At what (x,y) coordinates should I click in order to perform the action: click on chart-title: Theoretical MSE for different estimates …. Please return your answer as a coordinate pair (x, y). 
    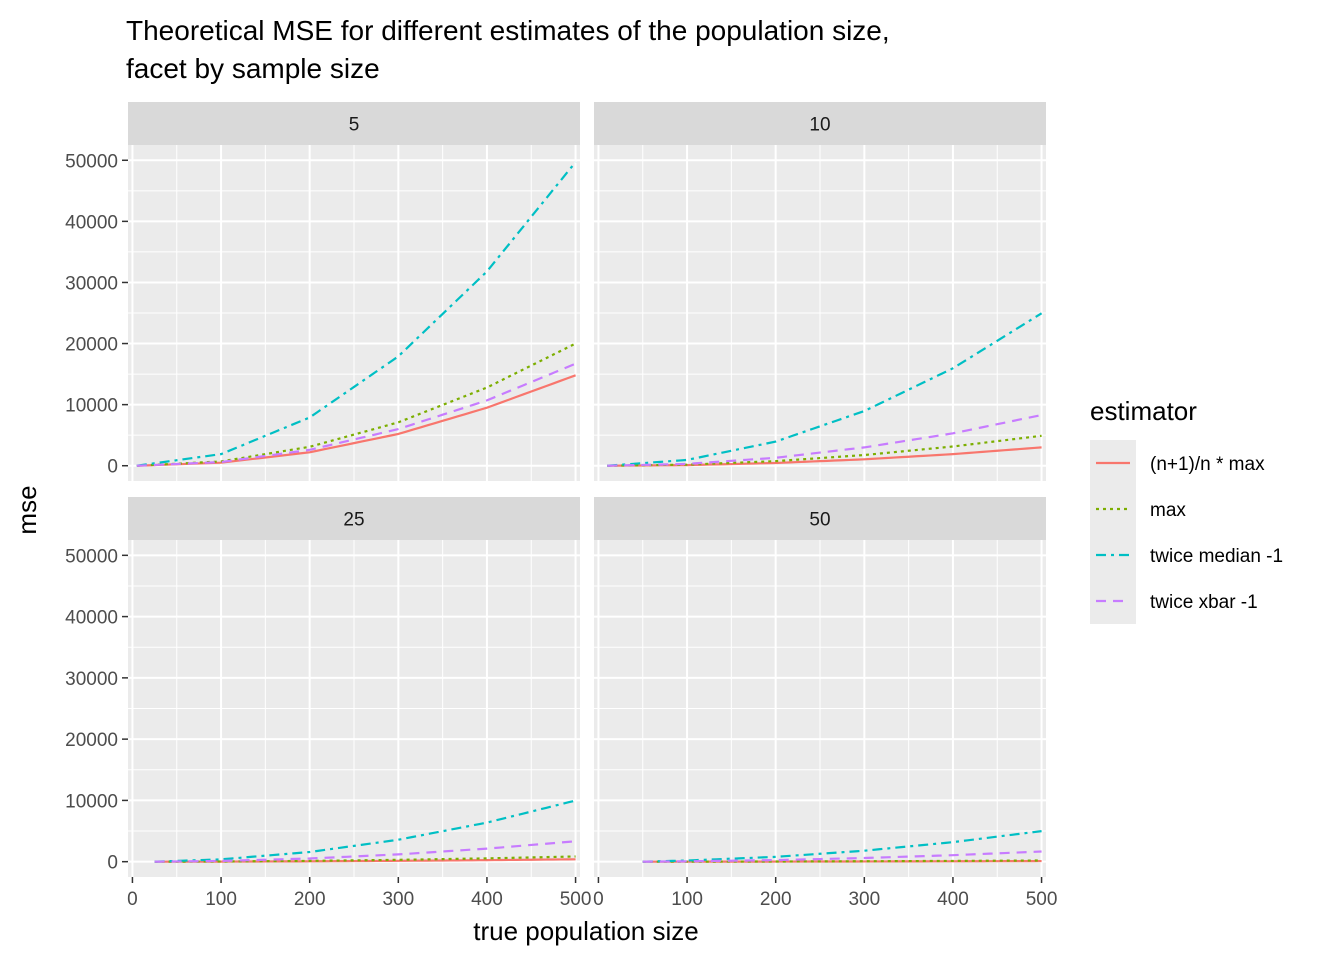
    Looking at the image, I should click on (508, 30).